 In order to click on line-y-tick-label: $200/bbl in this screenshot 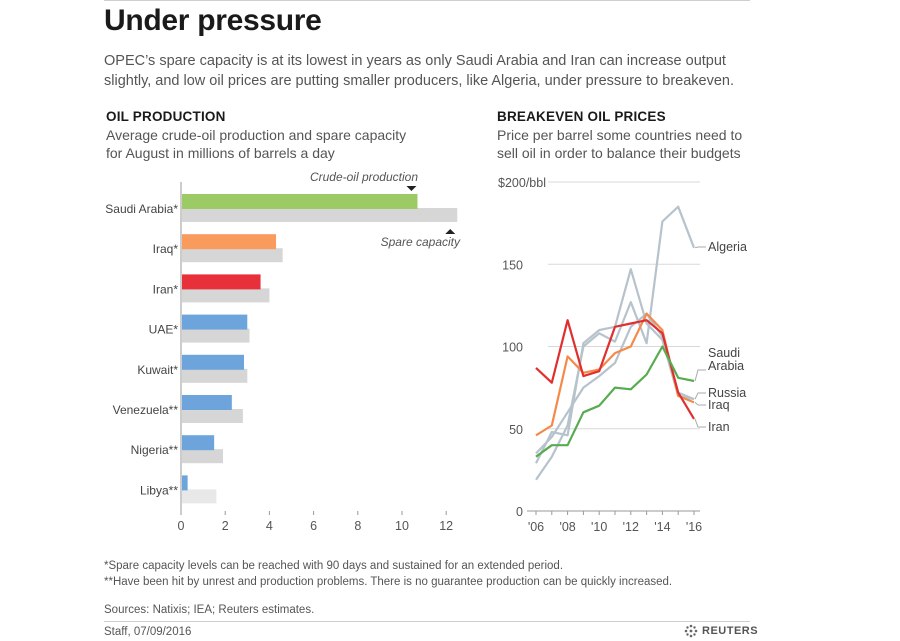, I will do `click(522, 183)`.